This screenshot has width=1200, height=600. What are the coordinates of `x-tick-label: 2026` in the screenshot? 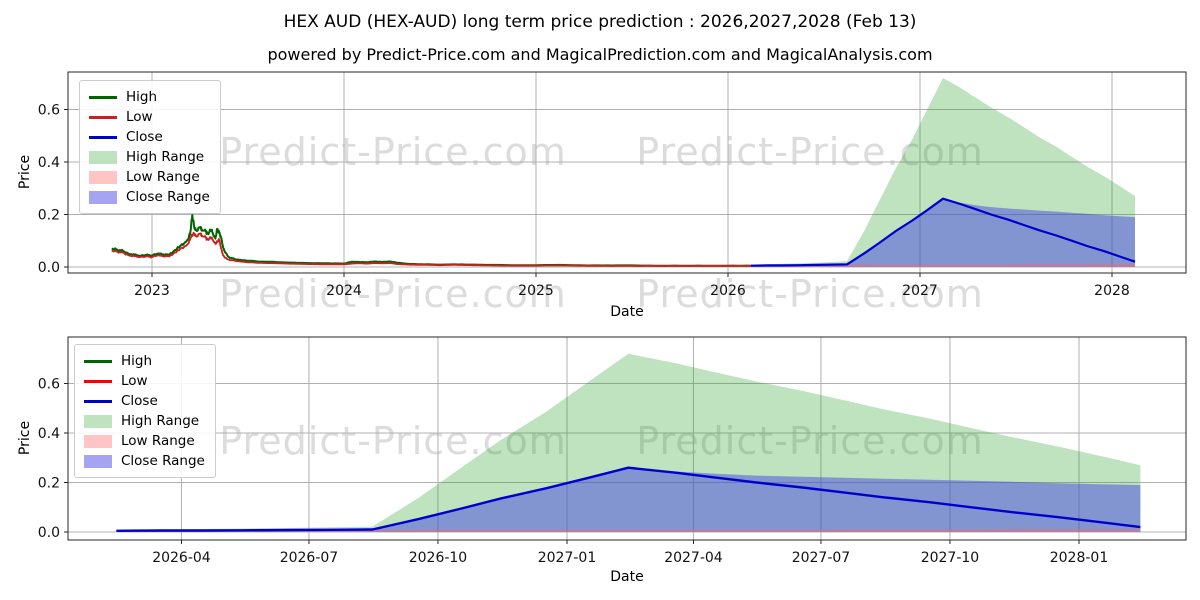 It's located at (728, 291).